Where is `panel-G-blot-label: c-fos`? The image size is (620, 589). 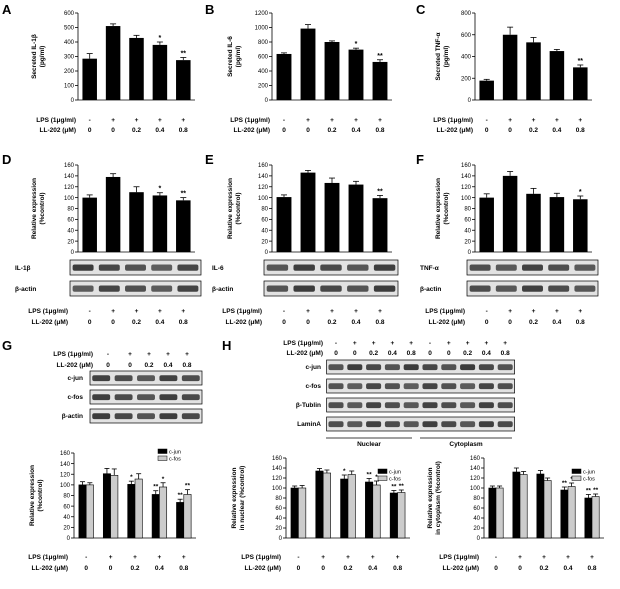
panel-G-blot-label: c-fos is located at coordinates (75, 397).